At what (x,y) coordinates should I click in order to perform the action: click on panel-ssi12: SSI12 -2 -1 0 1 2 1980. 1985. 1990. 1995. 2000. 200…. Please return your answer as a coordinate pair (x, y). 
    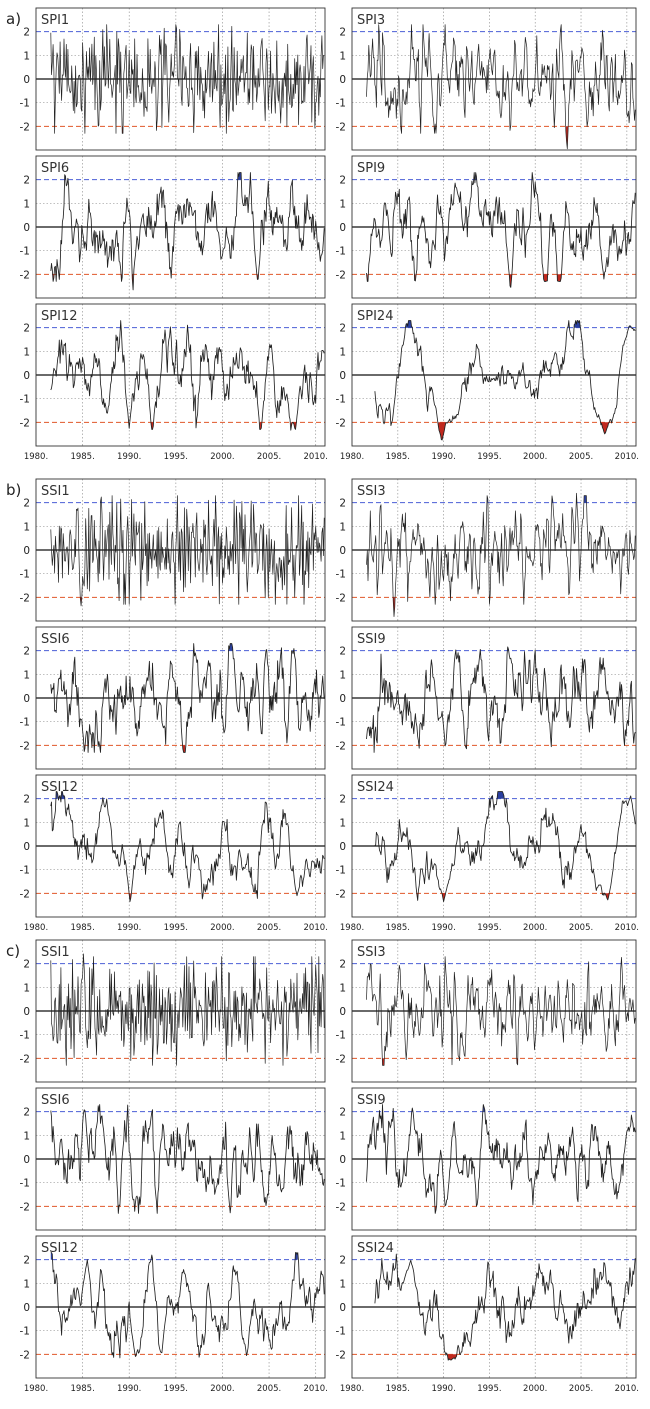
    Looking at the image, I should click on (174, 1314).